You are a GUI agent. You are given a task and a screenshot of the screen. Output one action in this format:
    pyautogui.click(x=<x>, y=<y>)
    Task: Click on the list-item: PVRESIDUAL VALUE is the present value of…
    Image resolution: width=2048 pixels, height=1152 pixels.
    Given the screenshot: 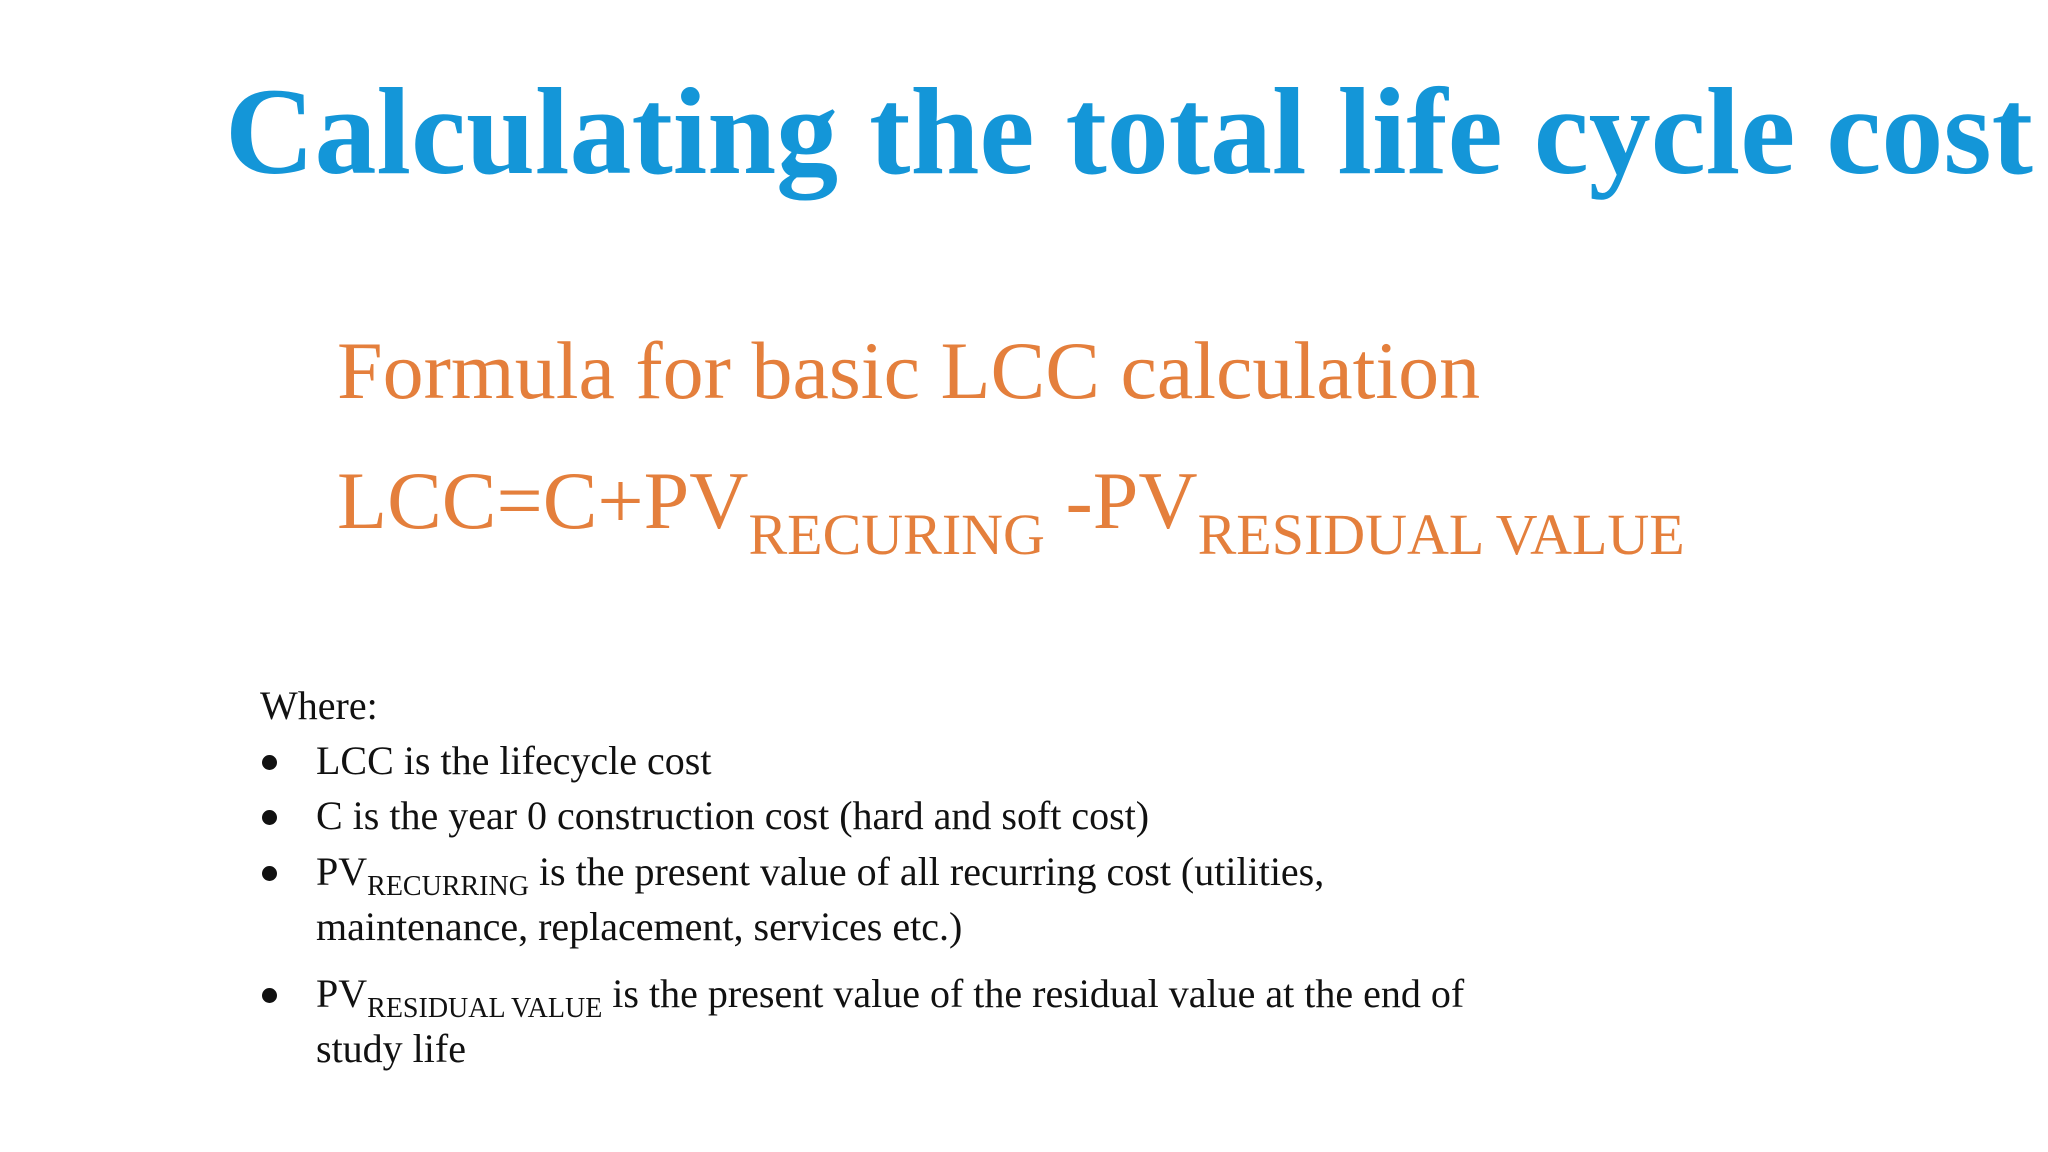 What is the action you would take?
    pyautogui.click(x=880, y=1021)
    